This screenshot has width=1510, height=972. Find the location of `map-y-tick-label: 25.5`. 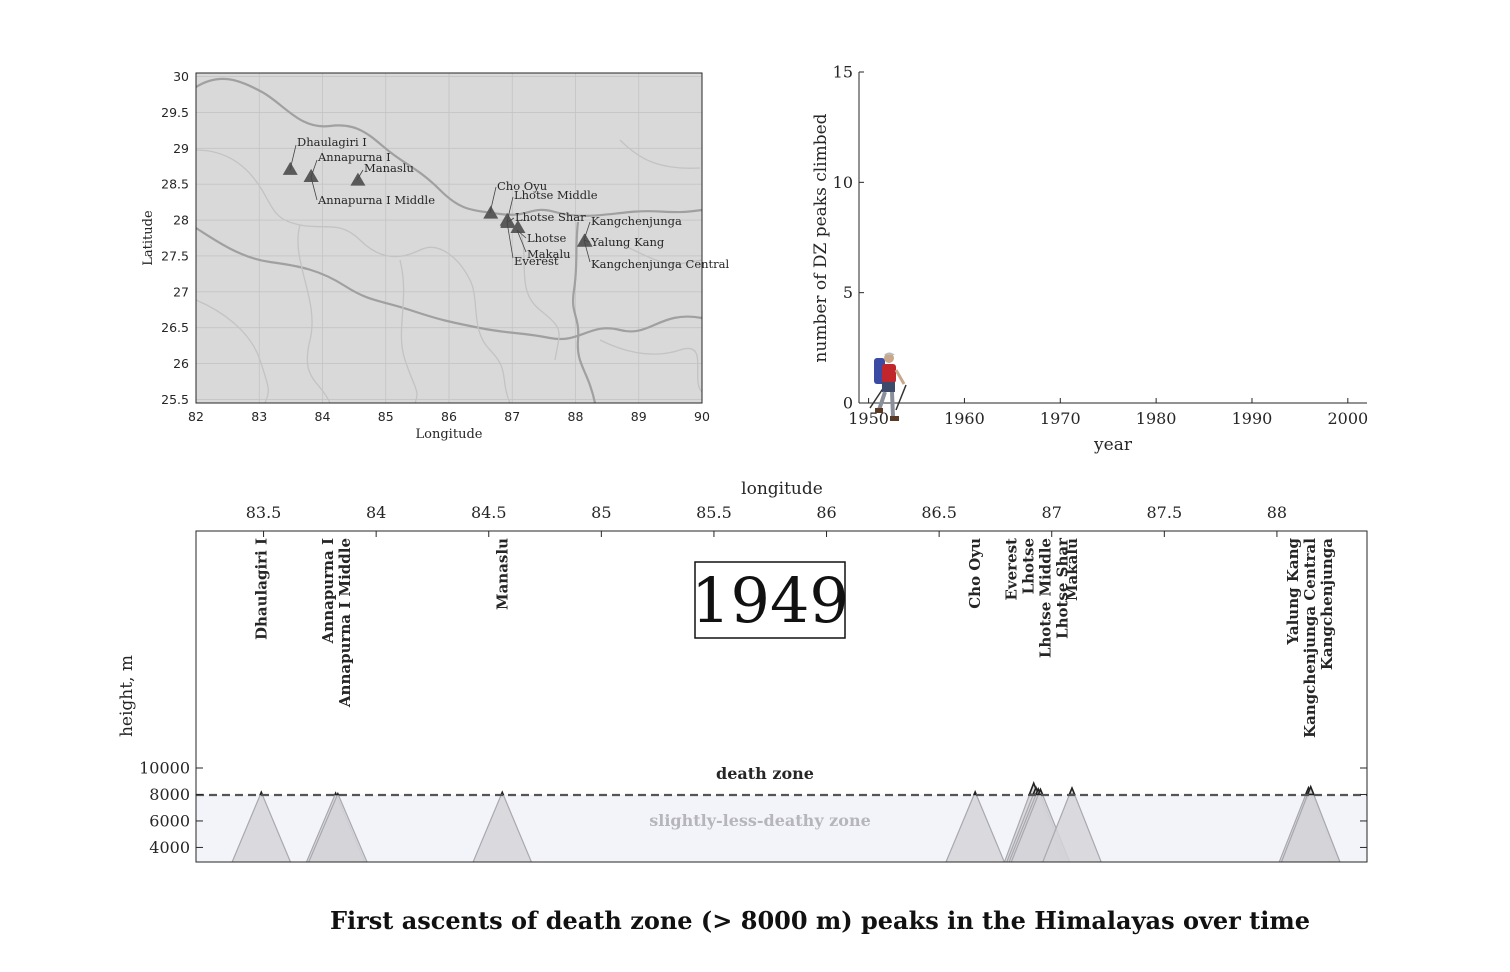

map-y-tick-label: 25.5 is located at coordinates (175, 399).